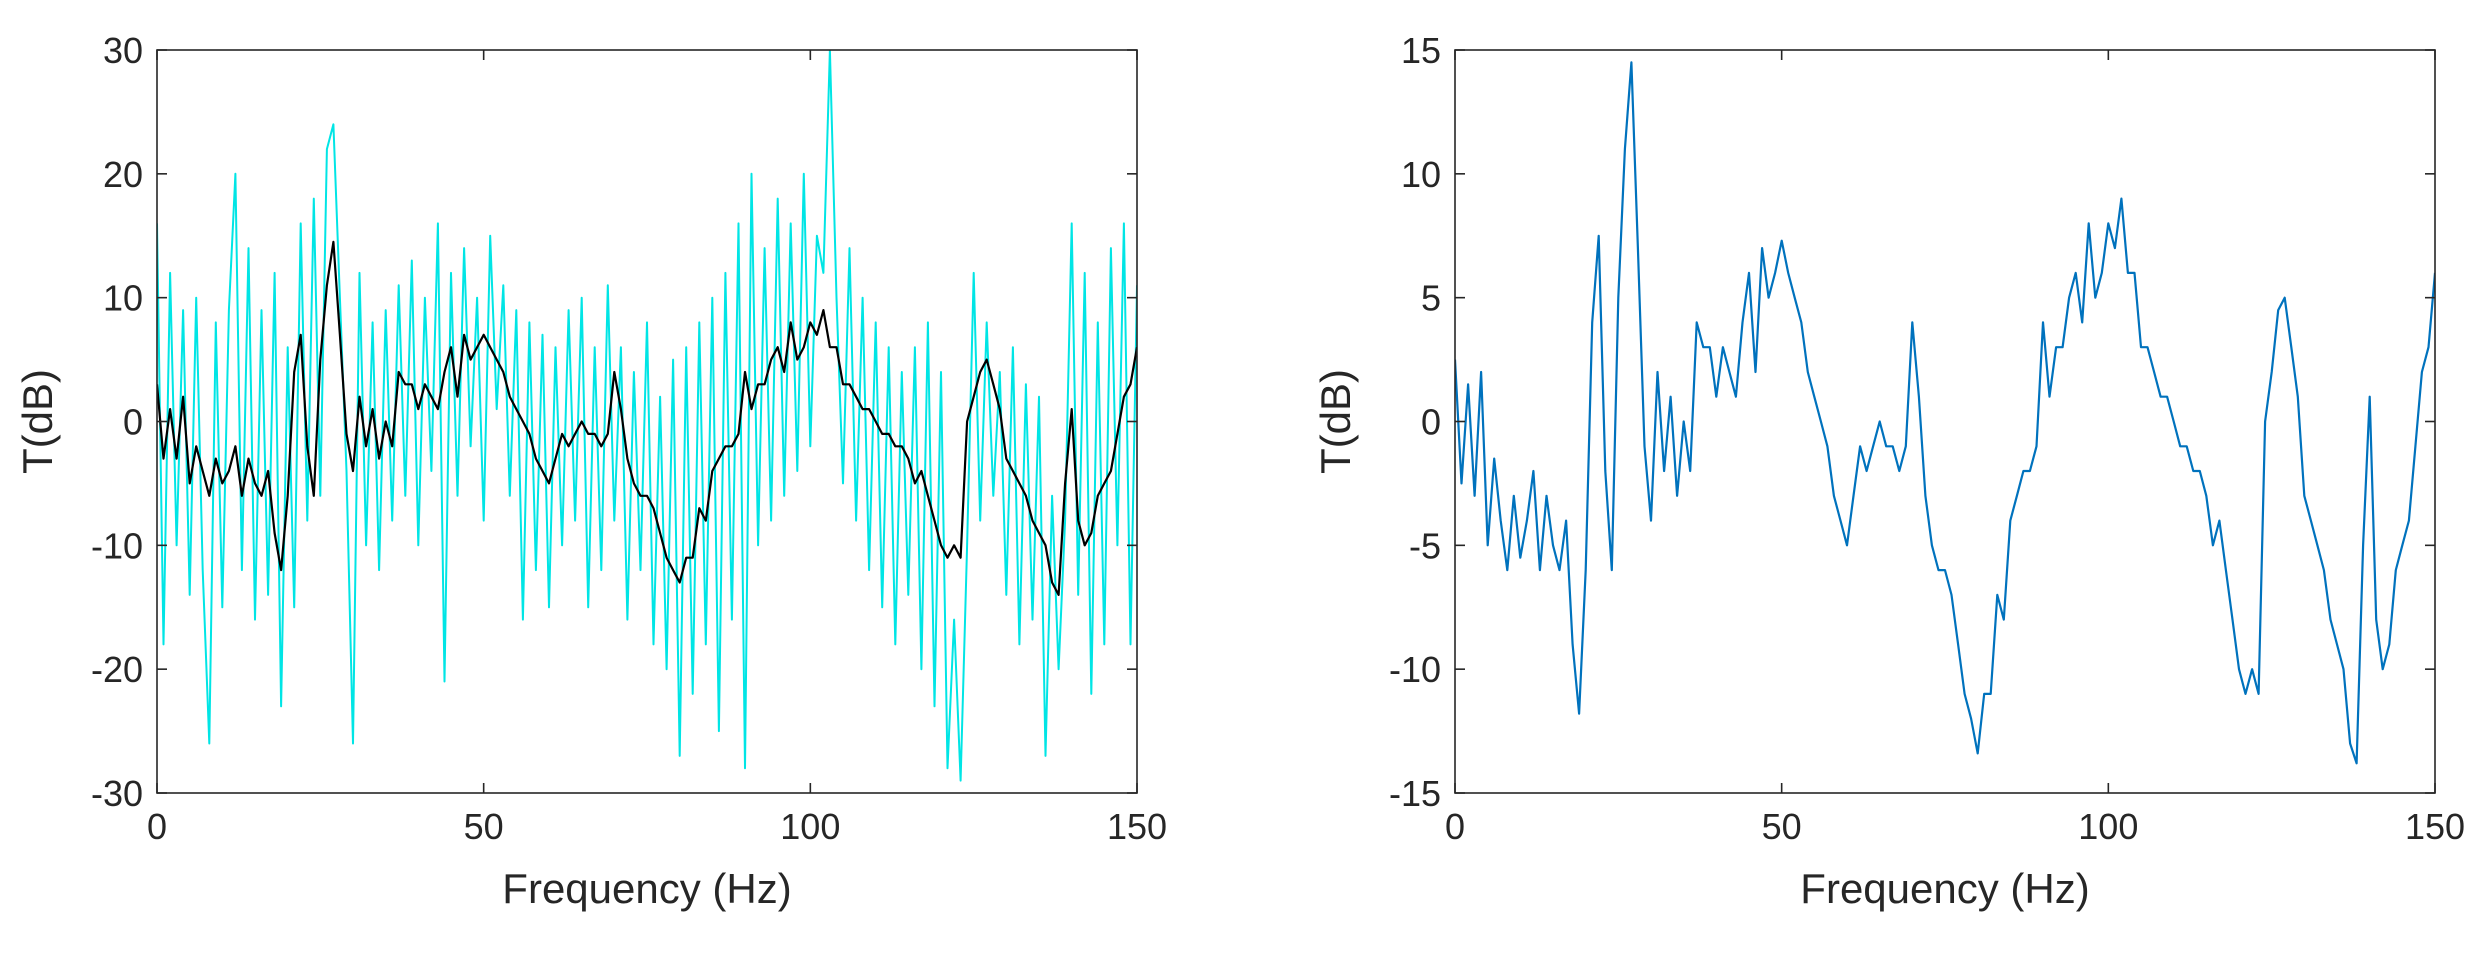 The width and height of the screenshot is (2488, 954). I want to click on y-tick-label: -5, so click(1425, 545).